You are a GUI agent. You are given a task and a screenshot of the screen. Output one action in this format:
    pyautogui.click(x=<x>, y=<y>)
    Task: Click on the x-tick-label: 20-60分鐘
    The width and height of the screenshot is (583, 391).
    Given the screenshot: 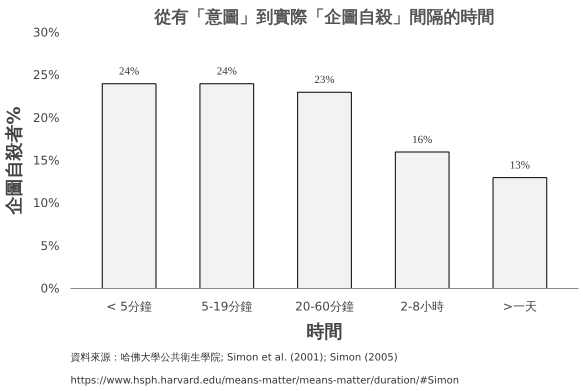 What is the action you would take?
    pyautogui.click(x=324, y=307)
    